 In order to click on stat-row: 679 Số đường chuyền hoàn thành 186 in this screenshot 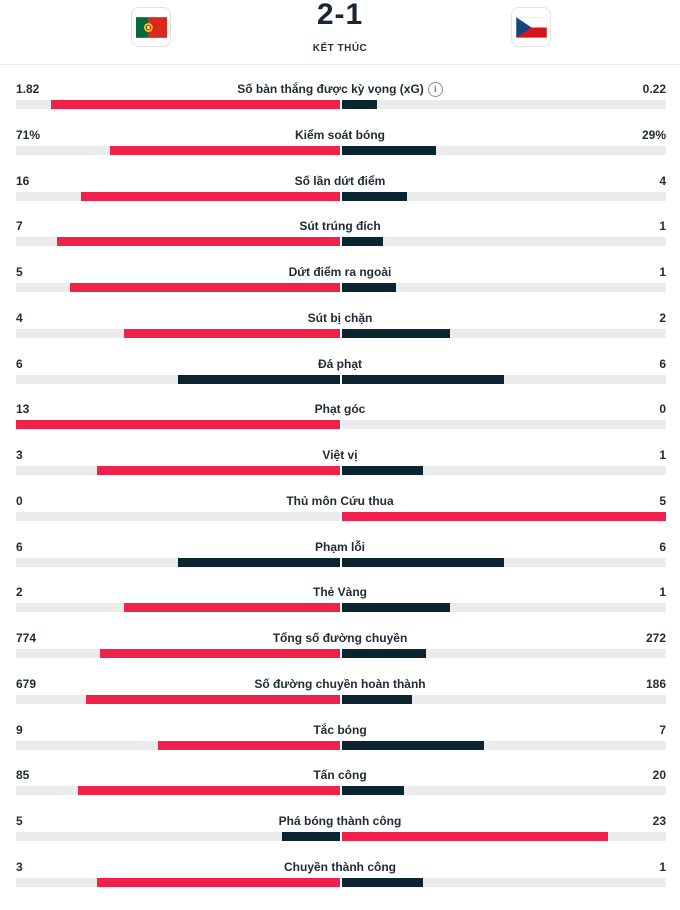, I will do `click(340, 691)`.